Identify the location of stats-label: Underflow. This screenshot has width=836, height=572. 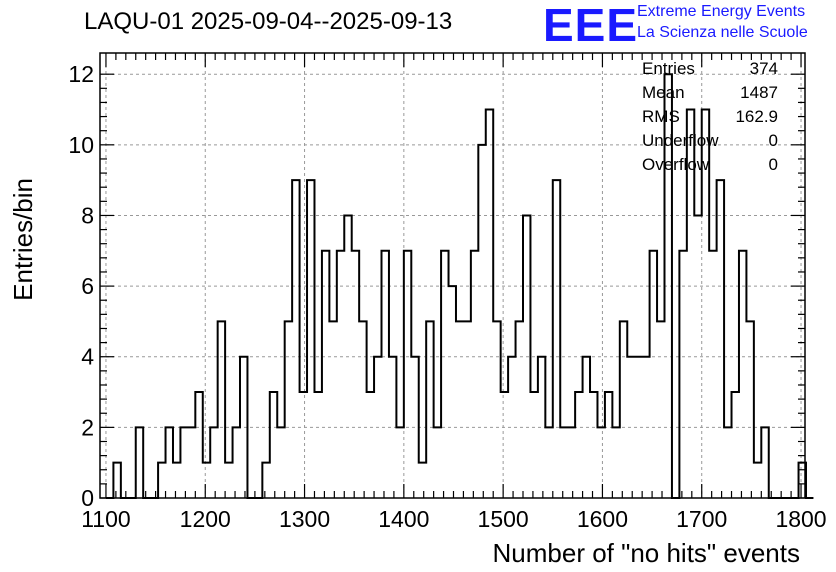
(680, 140).